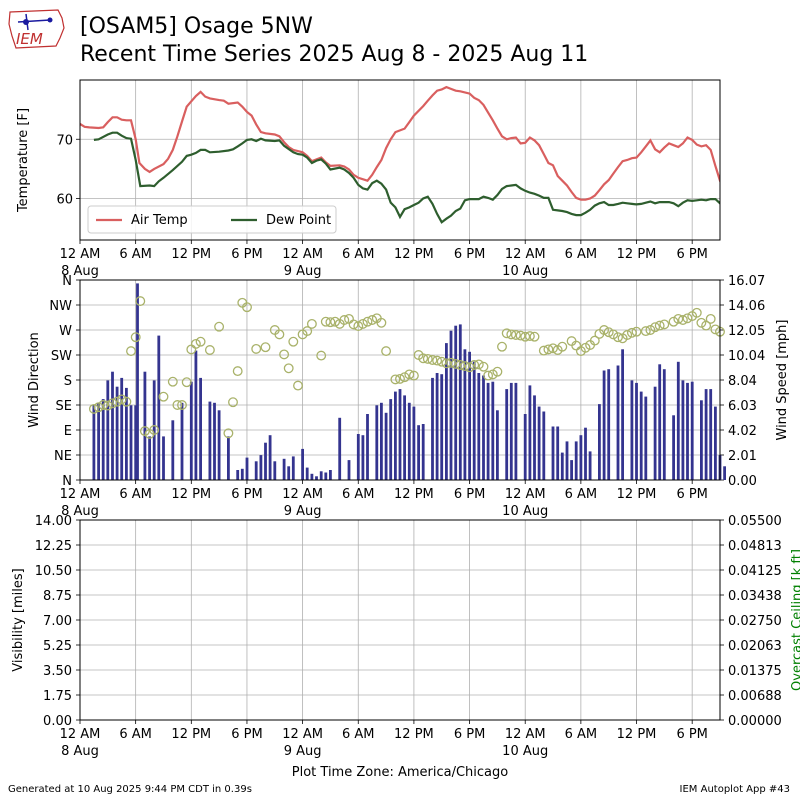 This screenshot has width=800, height=800. Describe the element at coordinates (196, 26) in the screenshot. I see `page-title: [OSAM5] Osage 5NW` at that location.